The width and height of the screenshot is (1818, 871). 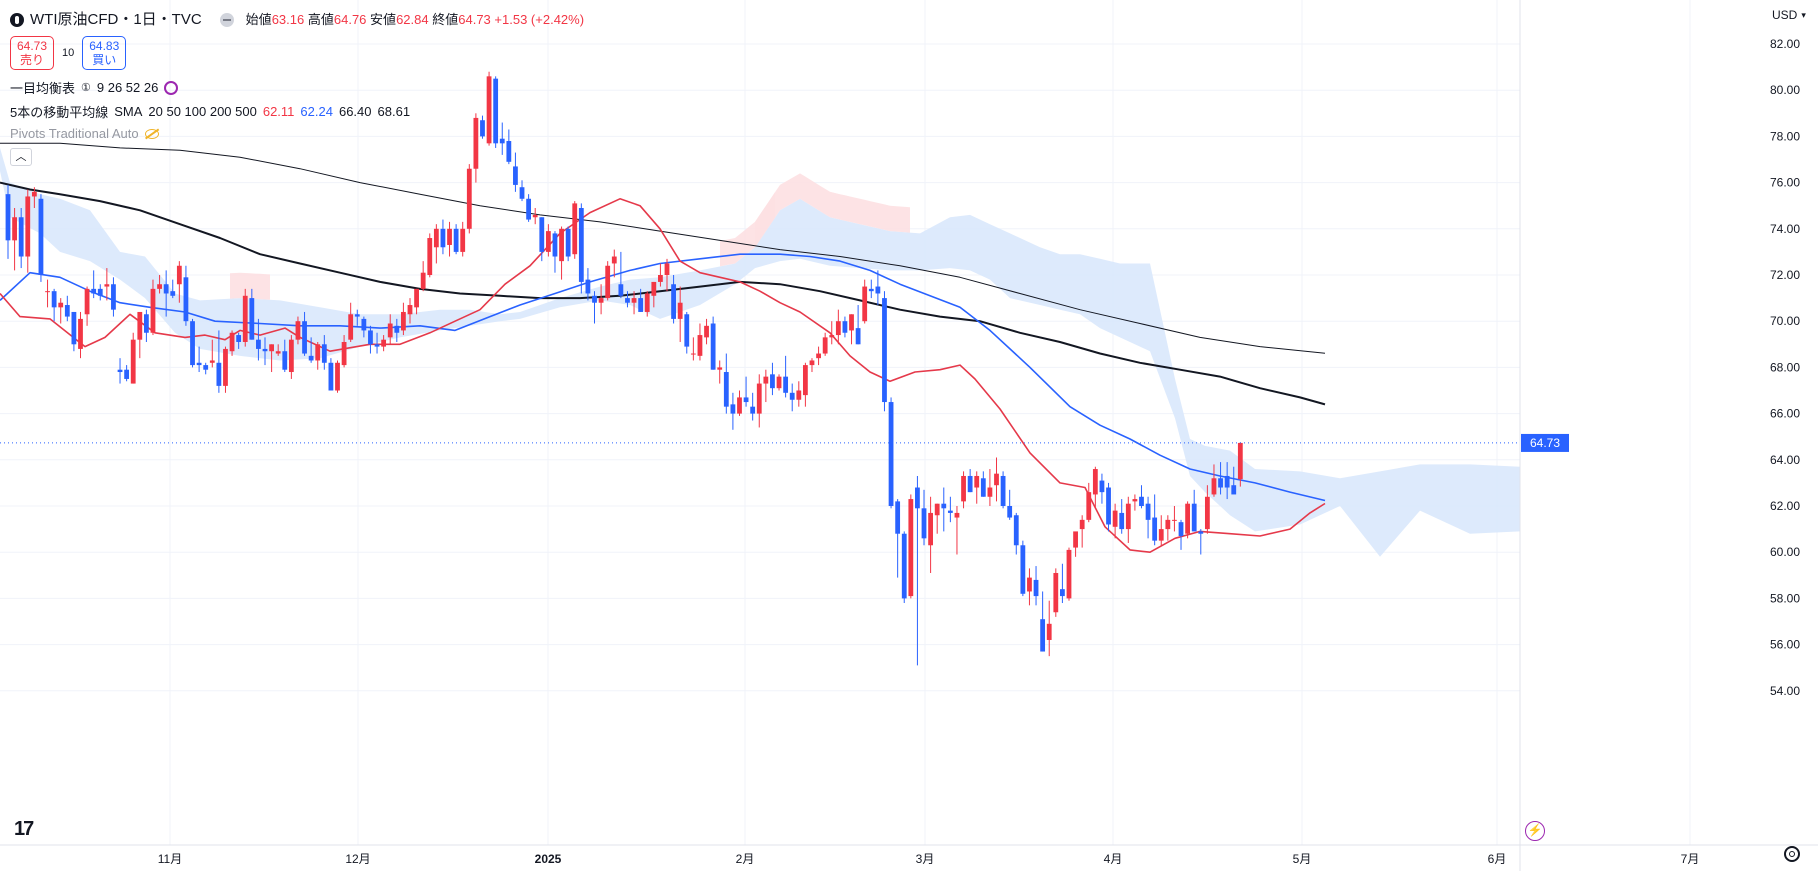 I want to click on y-tick-label: 60.00, so click(x=1785, y=552).